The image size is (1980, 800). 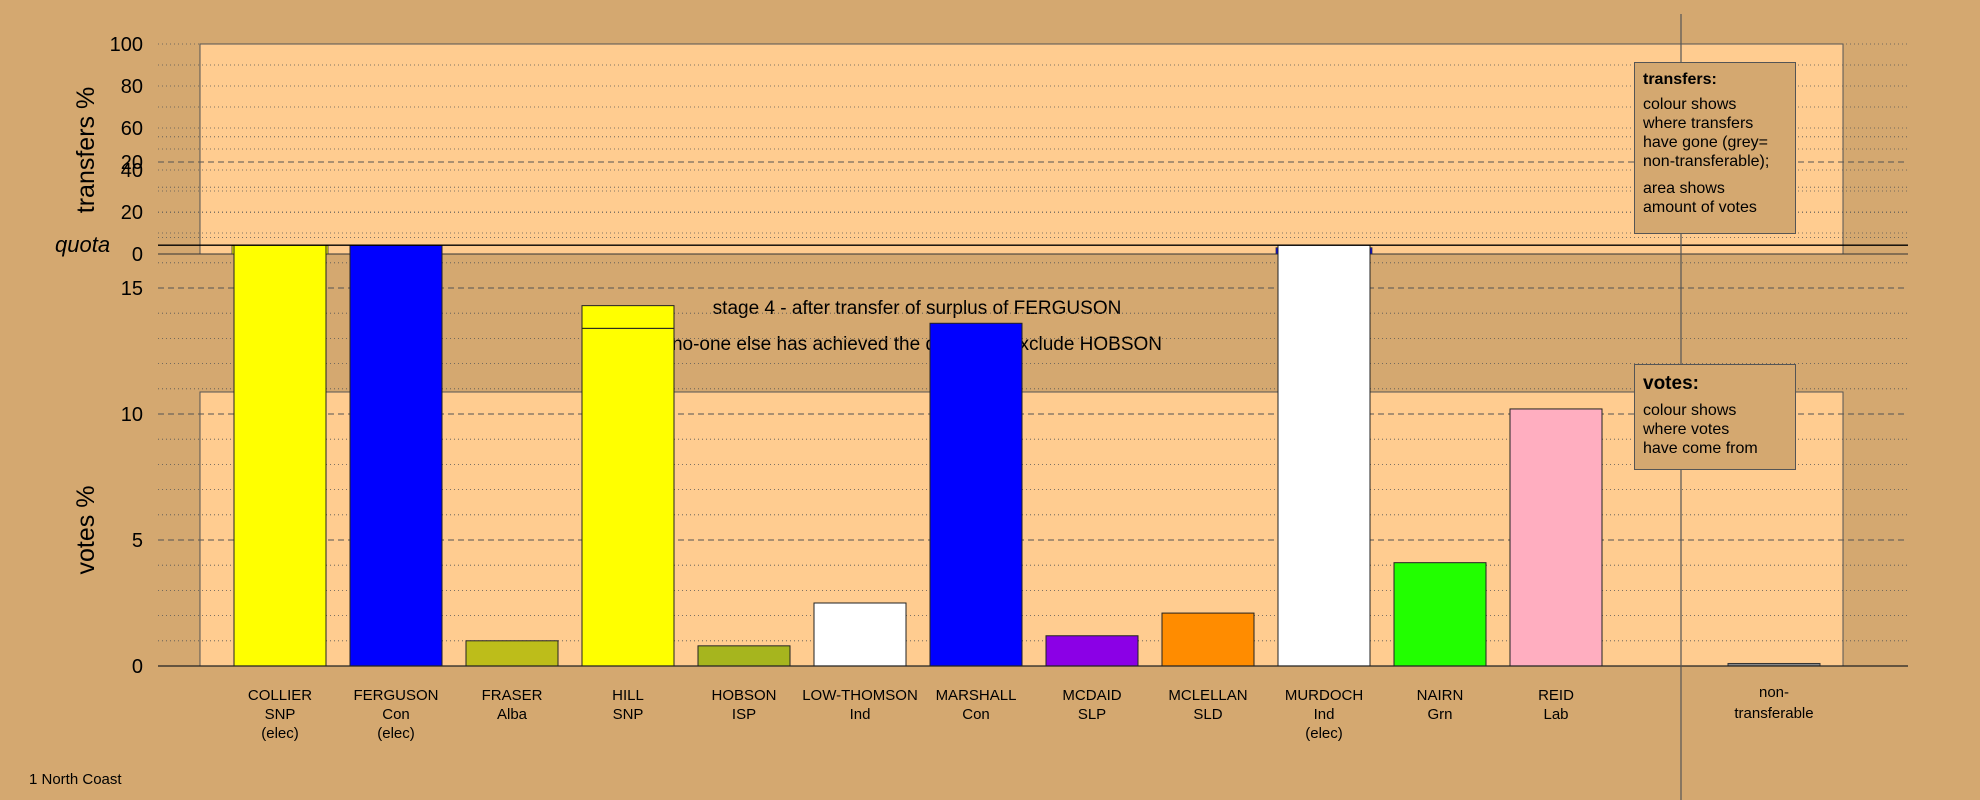 What do you see at coordinates (86, 530) in the screenshot?
I see `votes-y-axis-label: votes %` at bounding box center [86, 530].